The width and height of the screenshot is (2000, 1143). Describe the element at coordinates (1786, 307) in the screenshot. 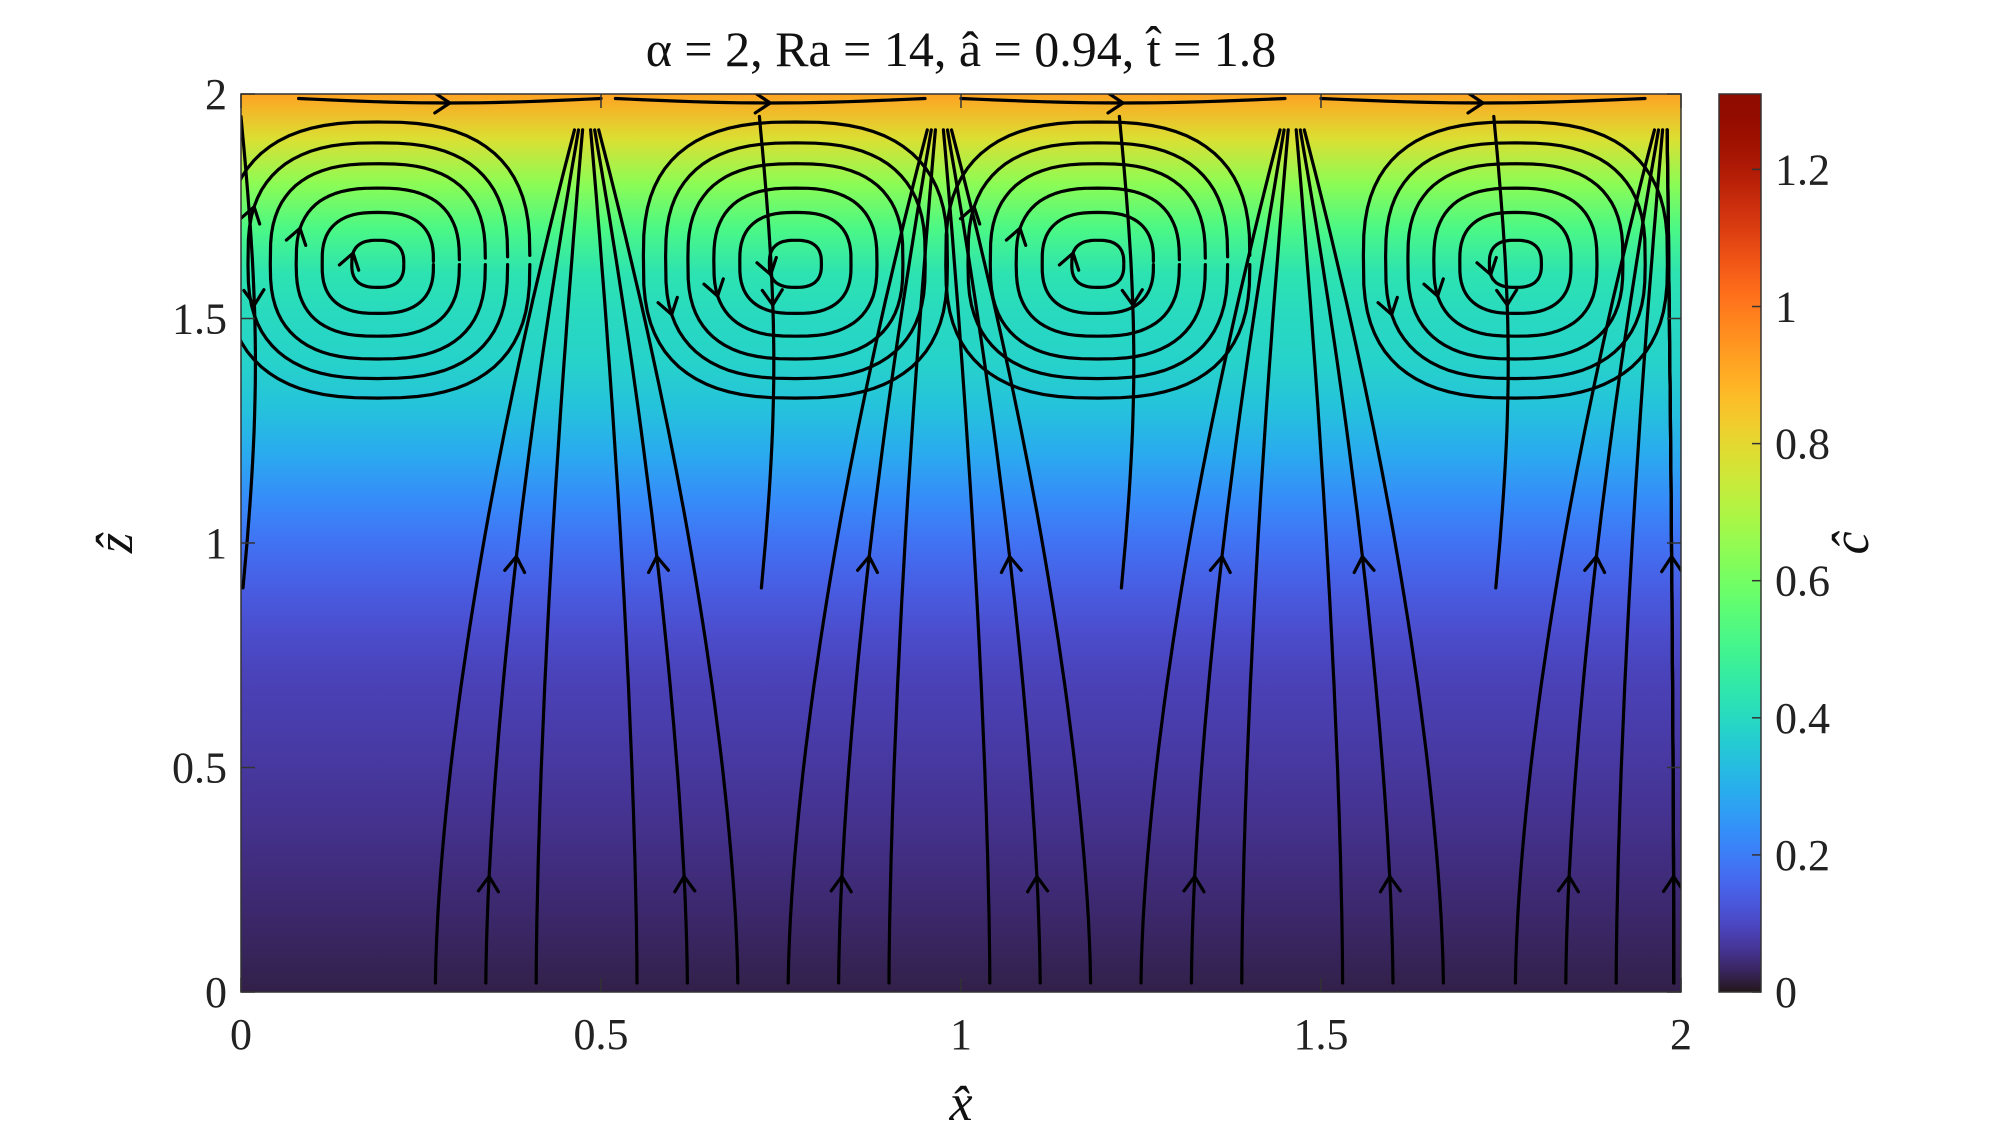

I see `colorbar-tick-label: 1` at that location.